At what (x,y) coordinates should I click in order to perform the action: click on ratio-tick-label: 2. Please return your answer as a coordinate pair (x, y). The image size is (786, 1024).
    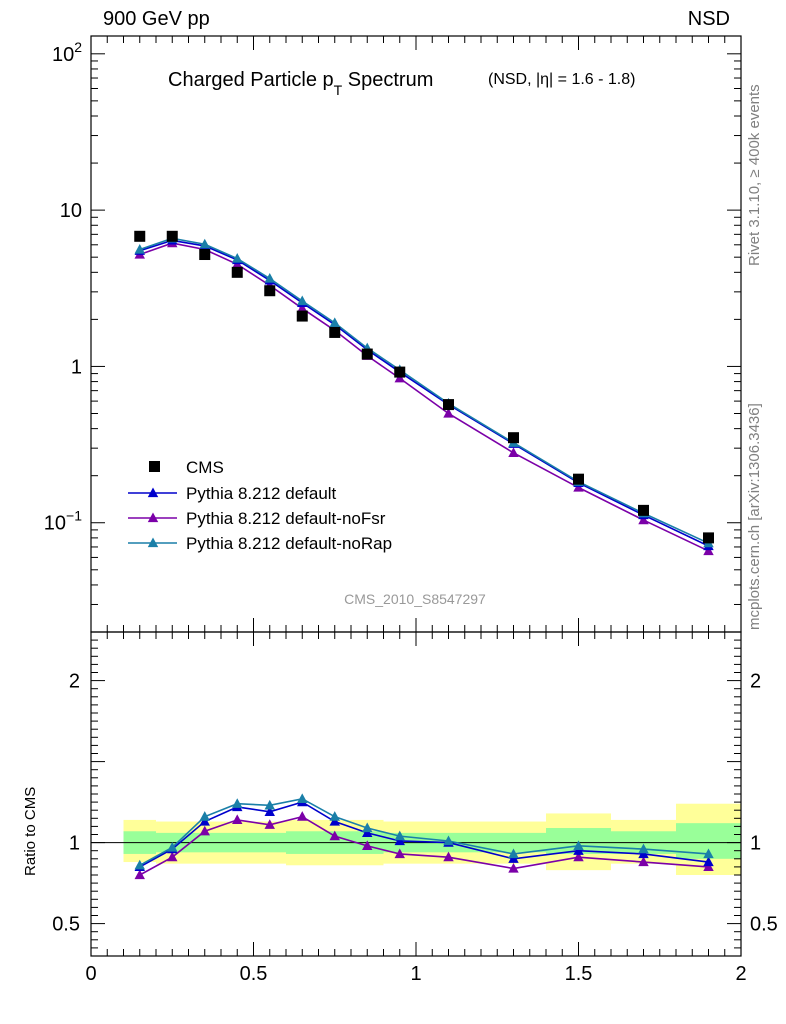
    Looking at the image, I should click on (74, 682).